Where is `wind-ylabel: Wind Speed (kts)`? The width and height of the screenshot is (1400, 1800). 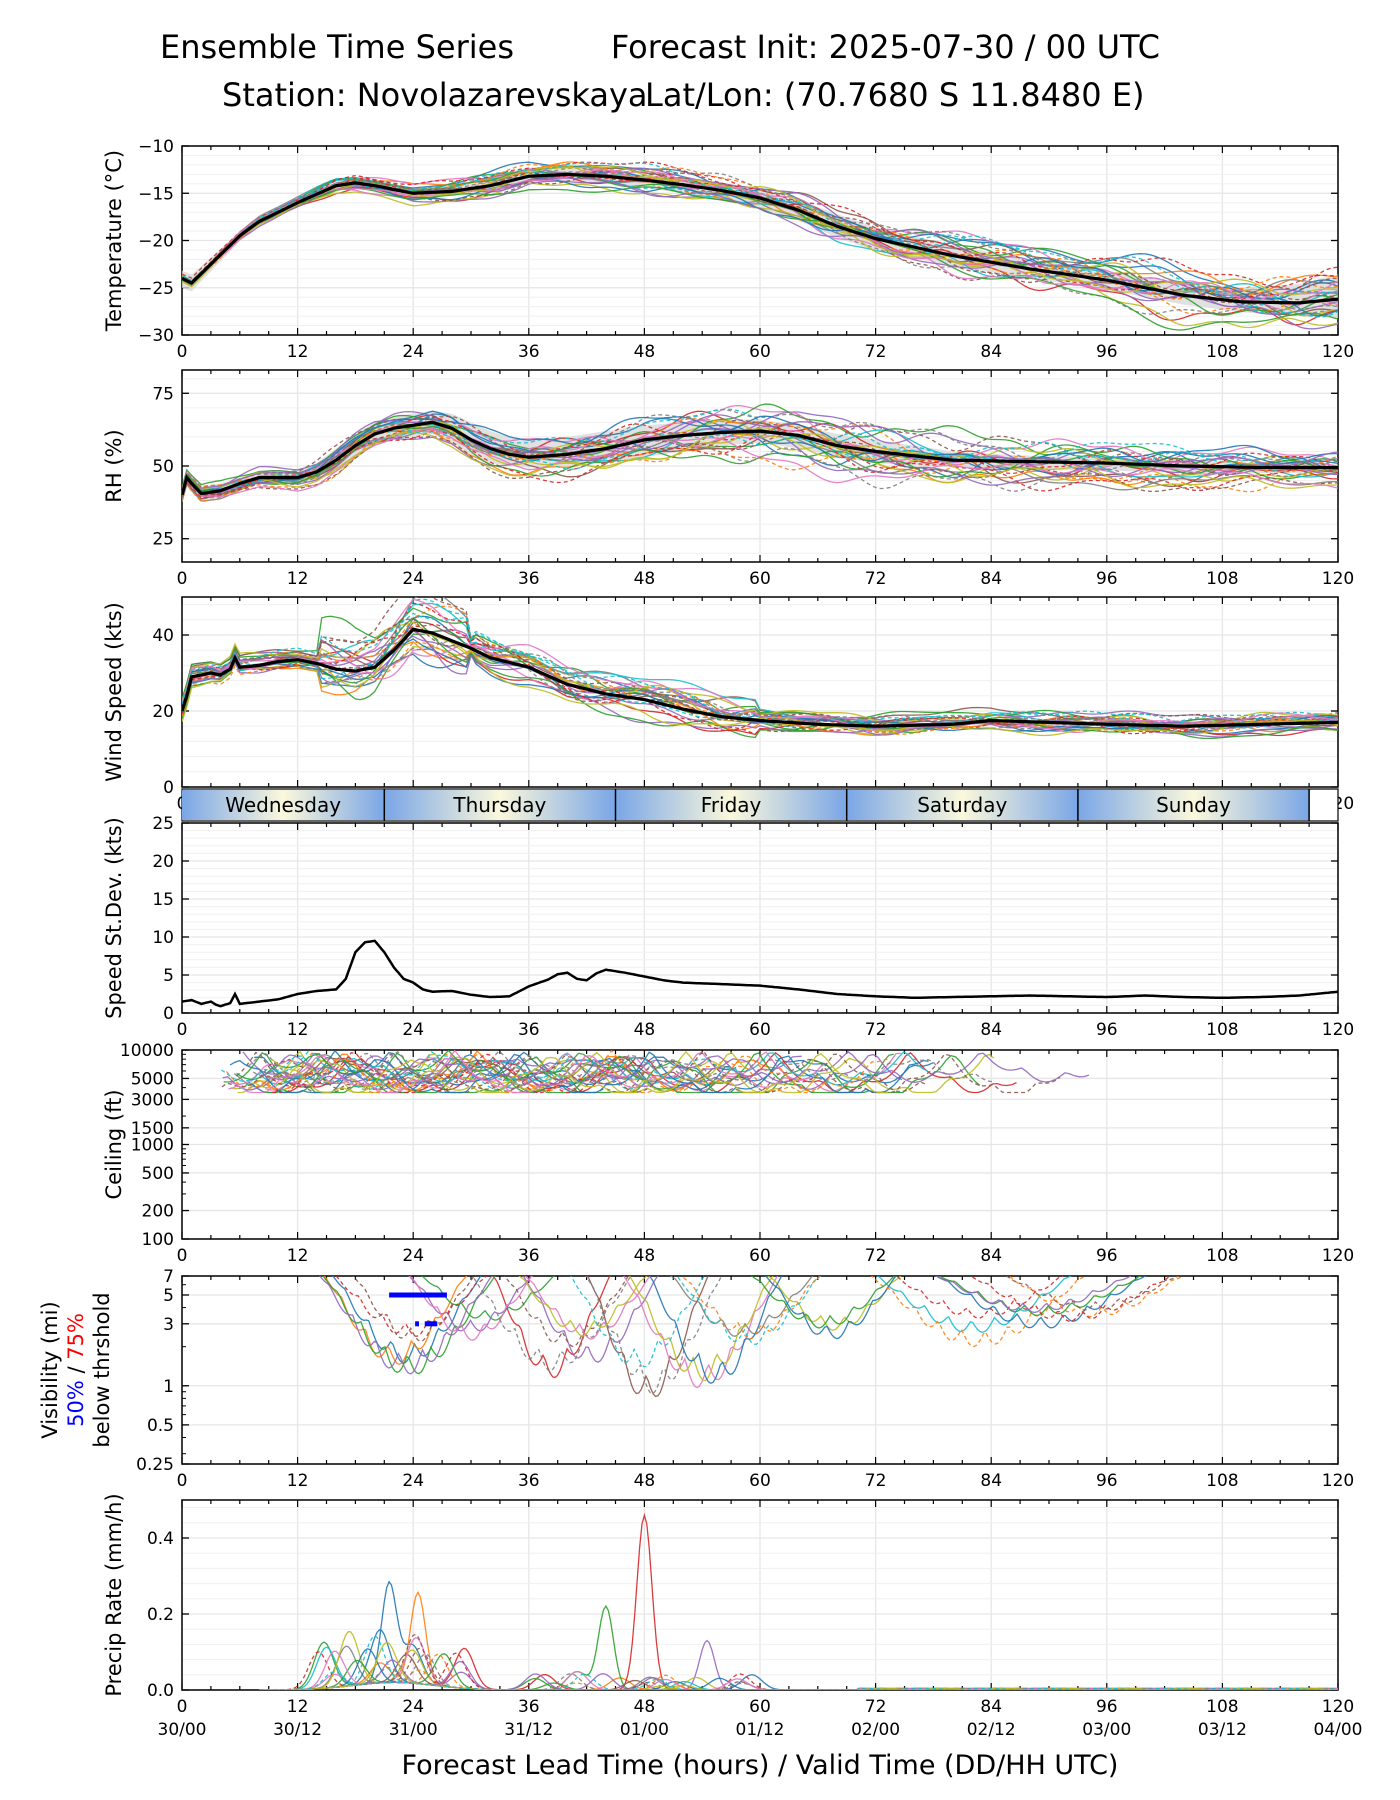
wind-ylabel: Wind Speed (kts) is located at coordinates (114, 692).